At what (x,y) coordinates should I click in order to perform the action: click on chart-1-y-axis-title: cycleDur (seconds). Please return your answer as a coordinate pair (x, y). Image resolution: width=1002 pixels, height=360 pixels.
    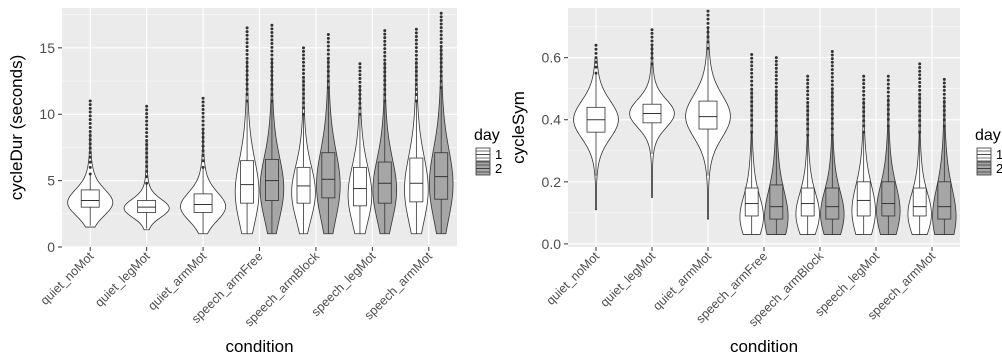
    Looking at the image, I should click on (16, 128).